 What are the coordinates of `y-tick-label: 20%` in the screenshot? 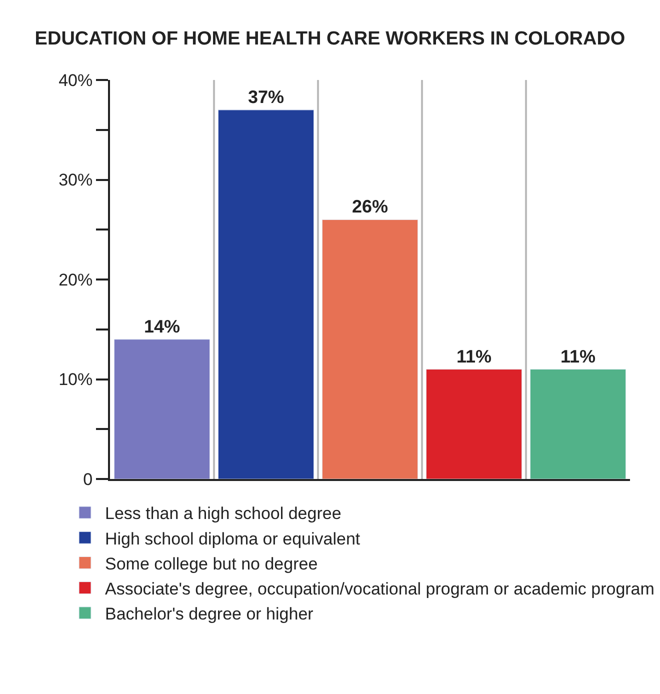 It's located at (75, 280).